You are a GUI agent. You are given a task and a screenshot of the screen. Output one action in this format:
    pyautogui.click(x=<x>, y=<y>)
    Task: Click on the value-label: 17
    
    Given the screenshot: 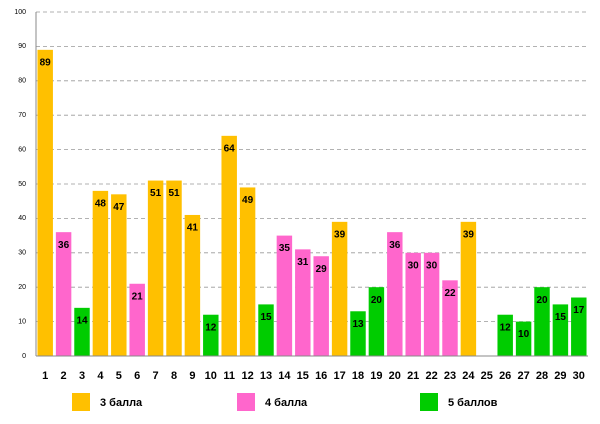 What is the action you would take?
    pyautogui.click(x=579, y=310)
    